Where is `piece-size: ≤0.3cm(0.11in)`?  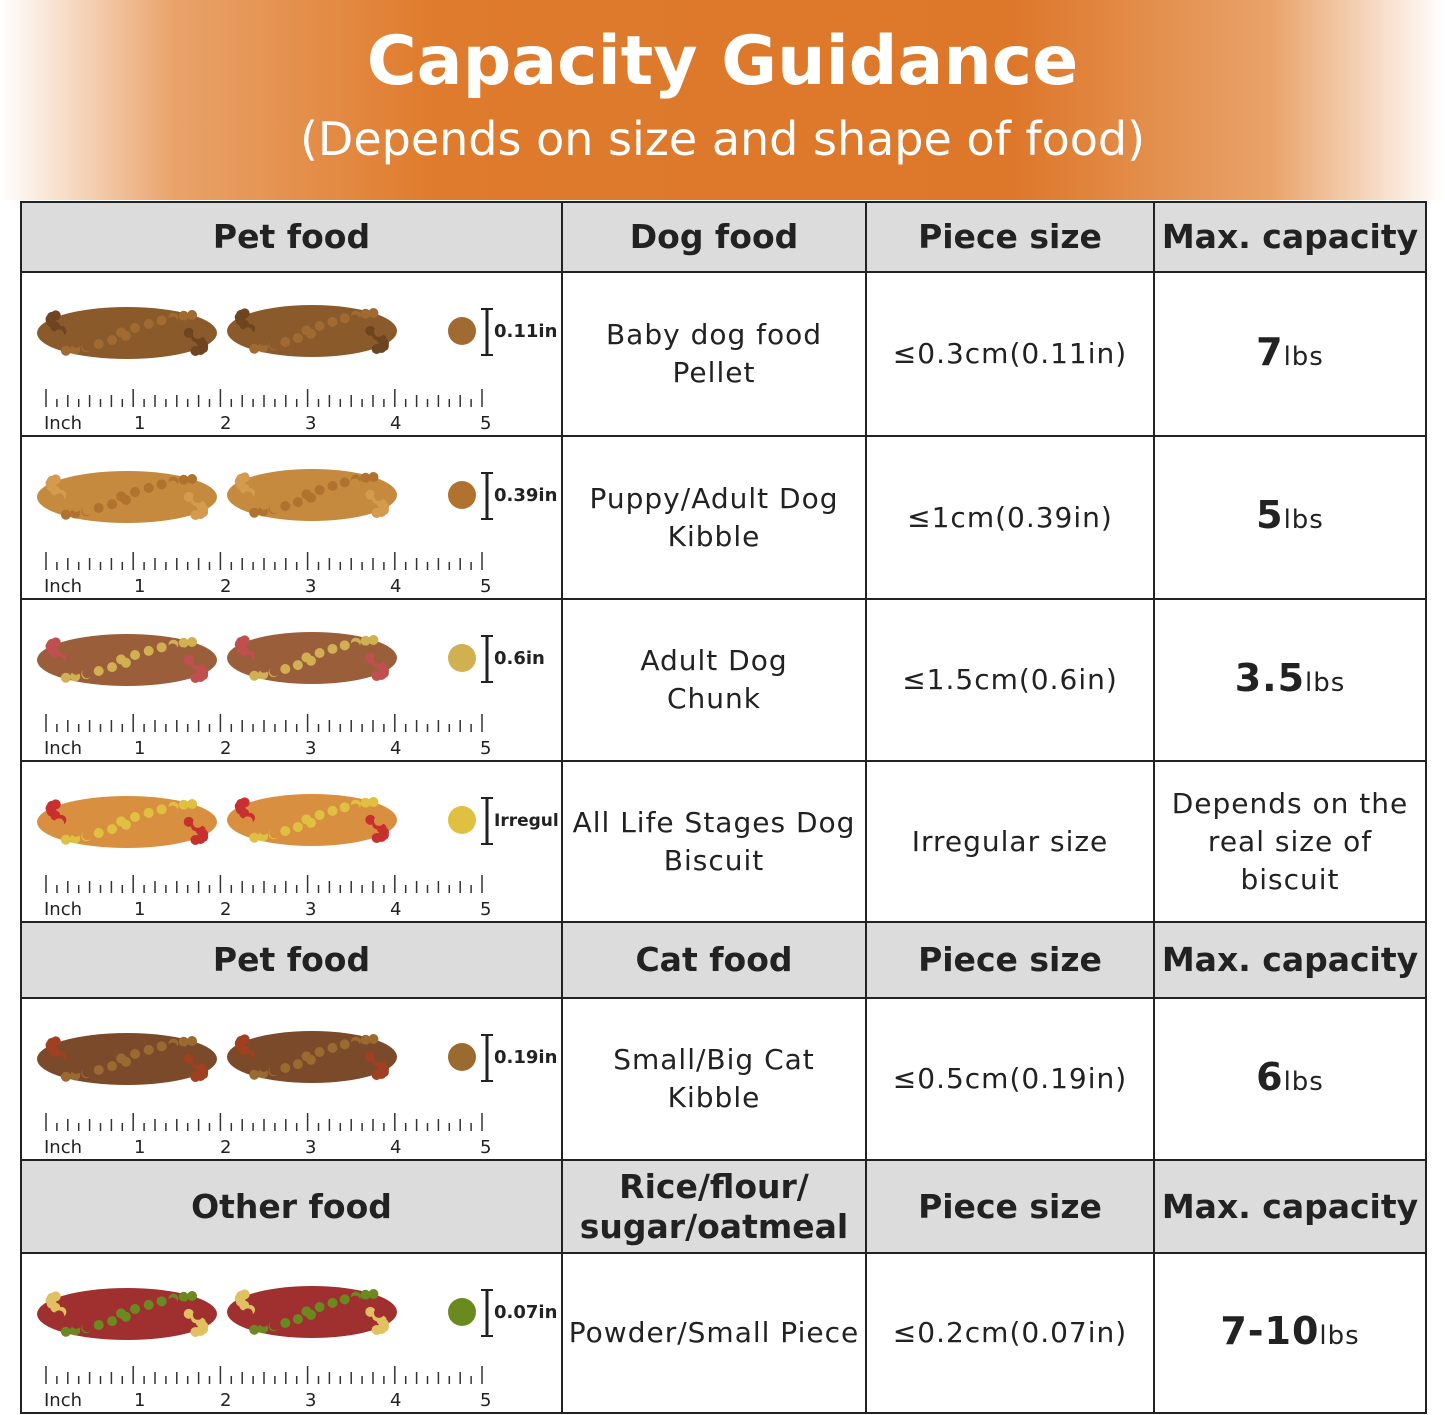
piece-size: ≤0.3cm(0.11in) is located at coordinates (1010, 353).